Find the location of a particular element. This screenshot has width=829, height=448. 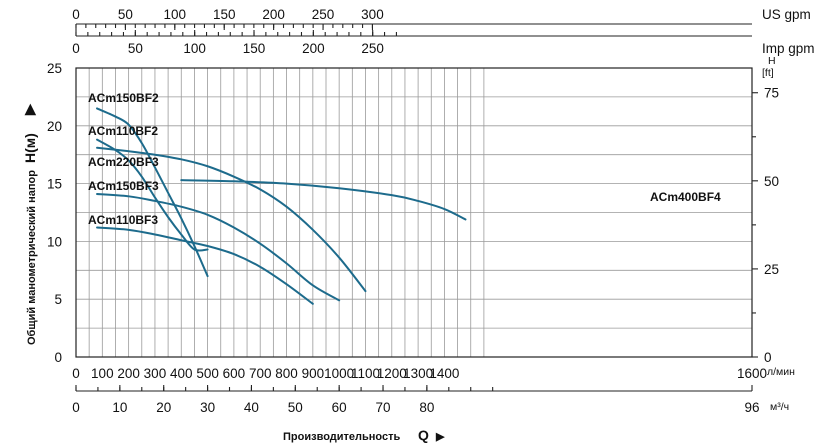

top-axis-1-unit: US gpm is located at coordinates (786, 14).